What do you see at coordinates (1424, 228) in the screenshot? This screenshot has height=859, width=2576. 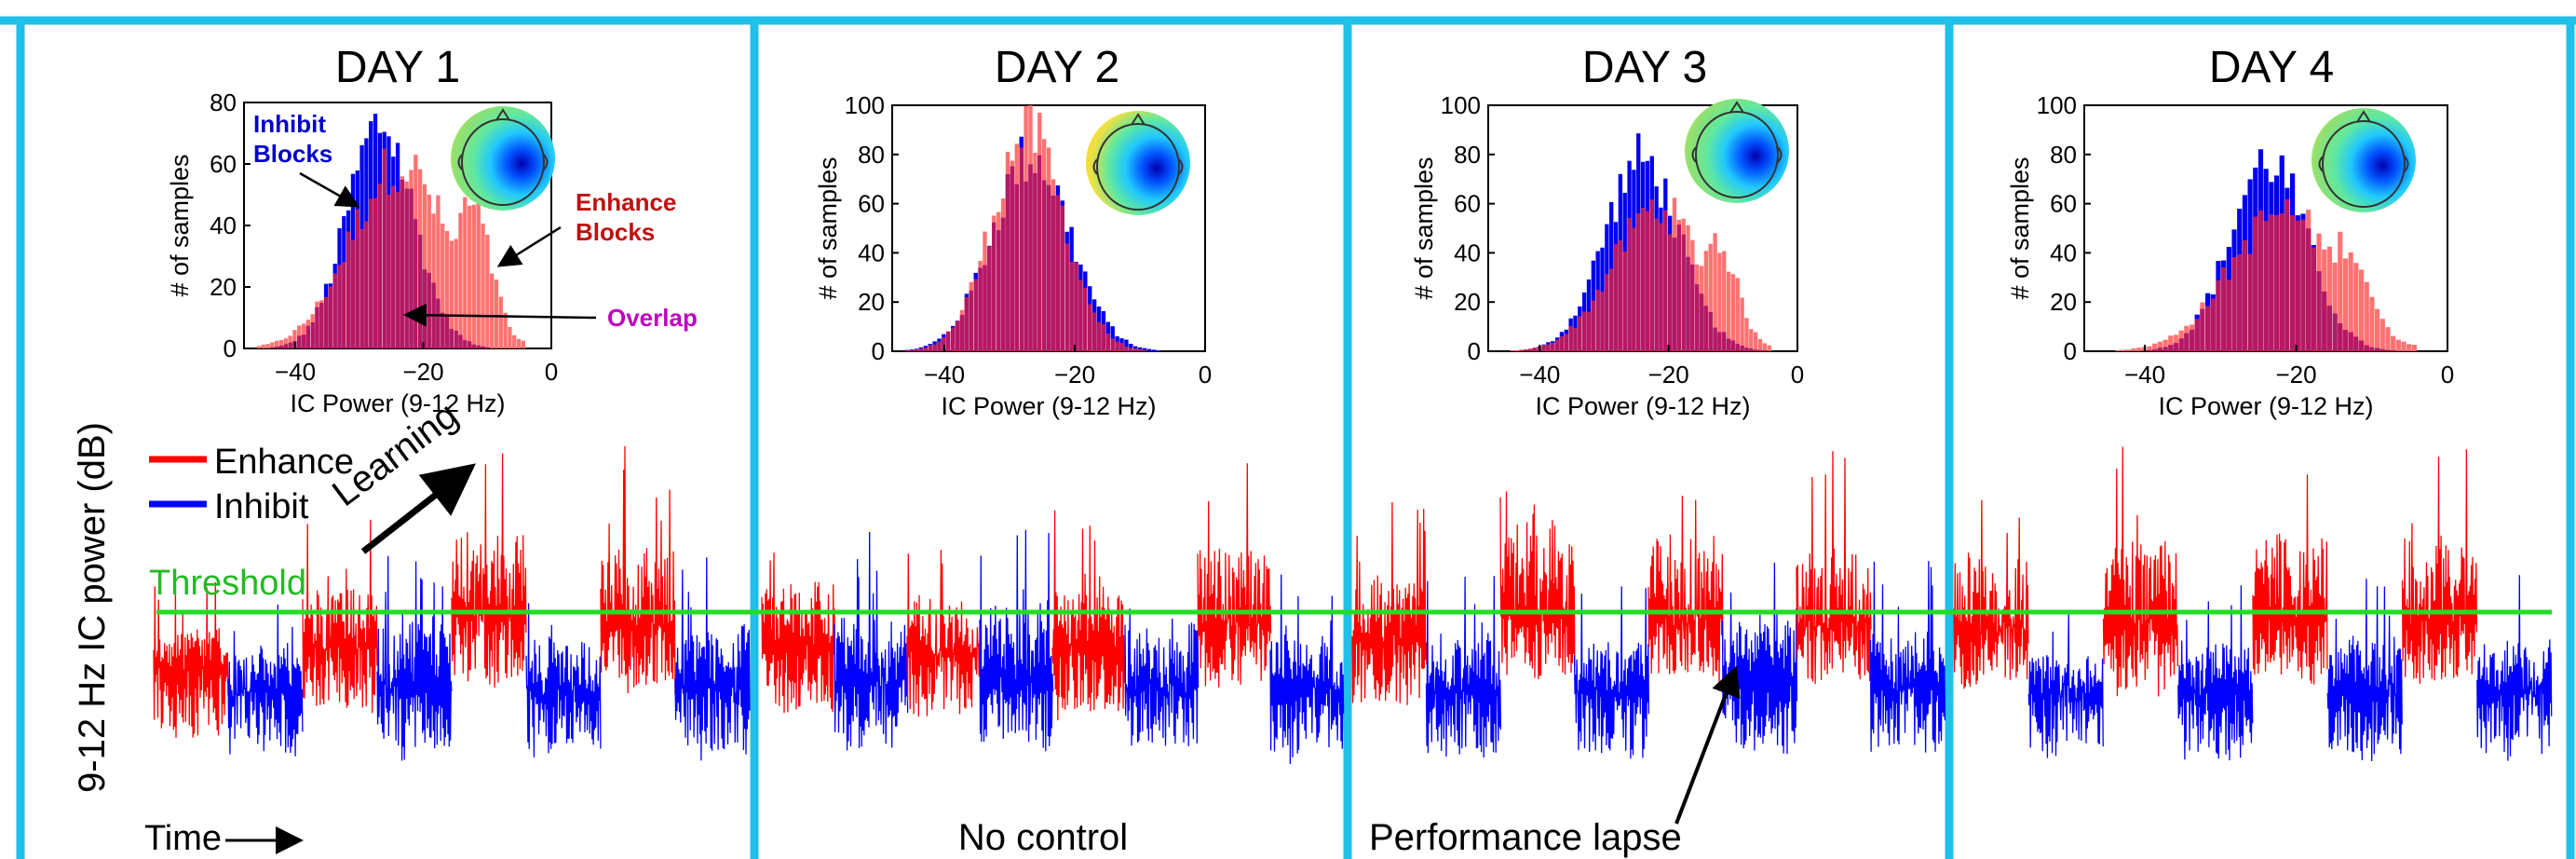 I see `y-axis-label: # of samples` at bounding box center [1424, 228].